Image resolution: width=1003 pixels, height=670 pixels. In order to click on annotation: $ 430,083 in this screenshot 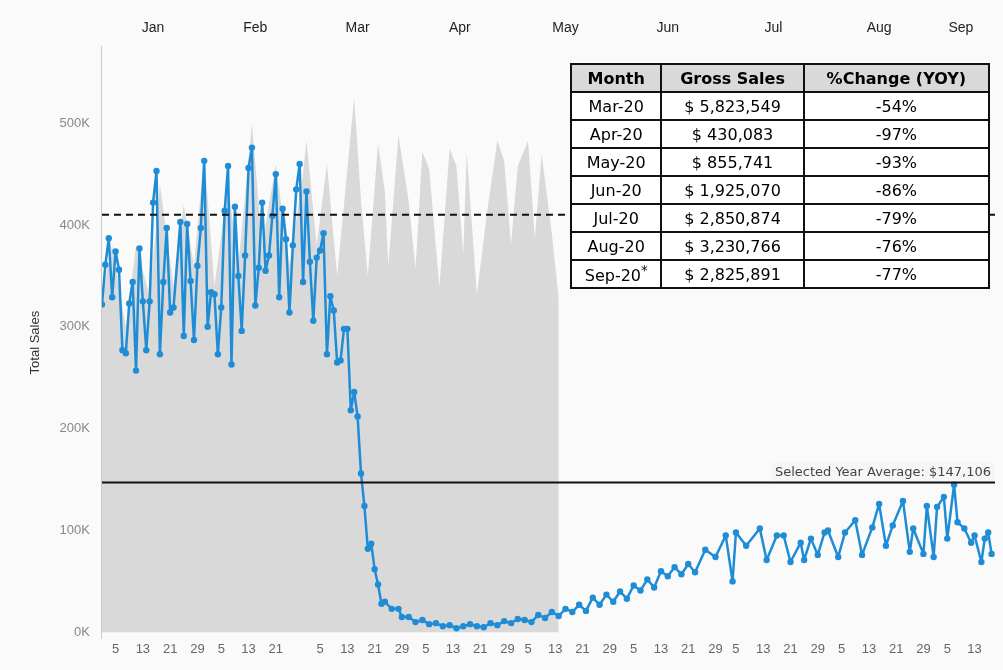, I will do `click(732, 134)`.